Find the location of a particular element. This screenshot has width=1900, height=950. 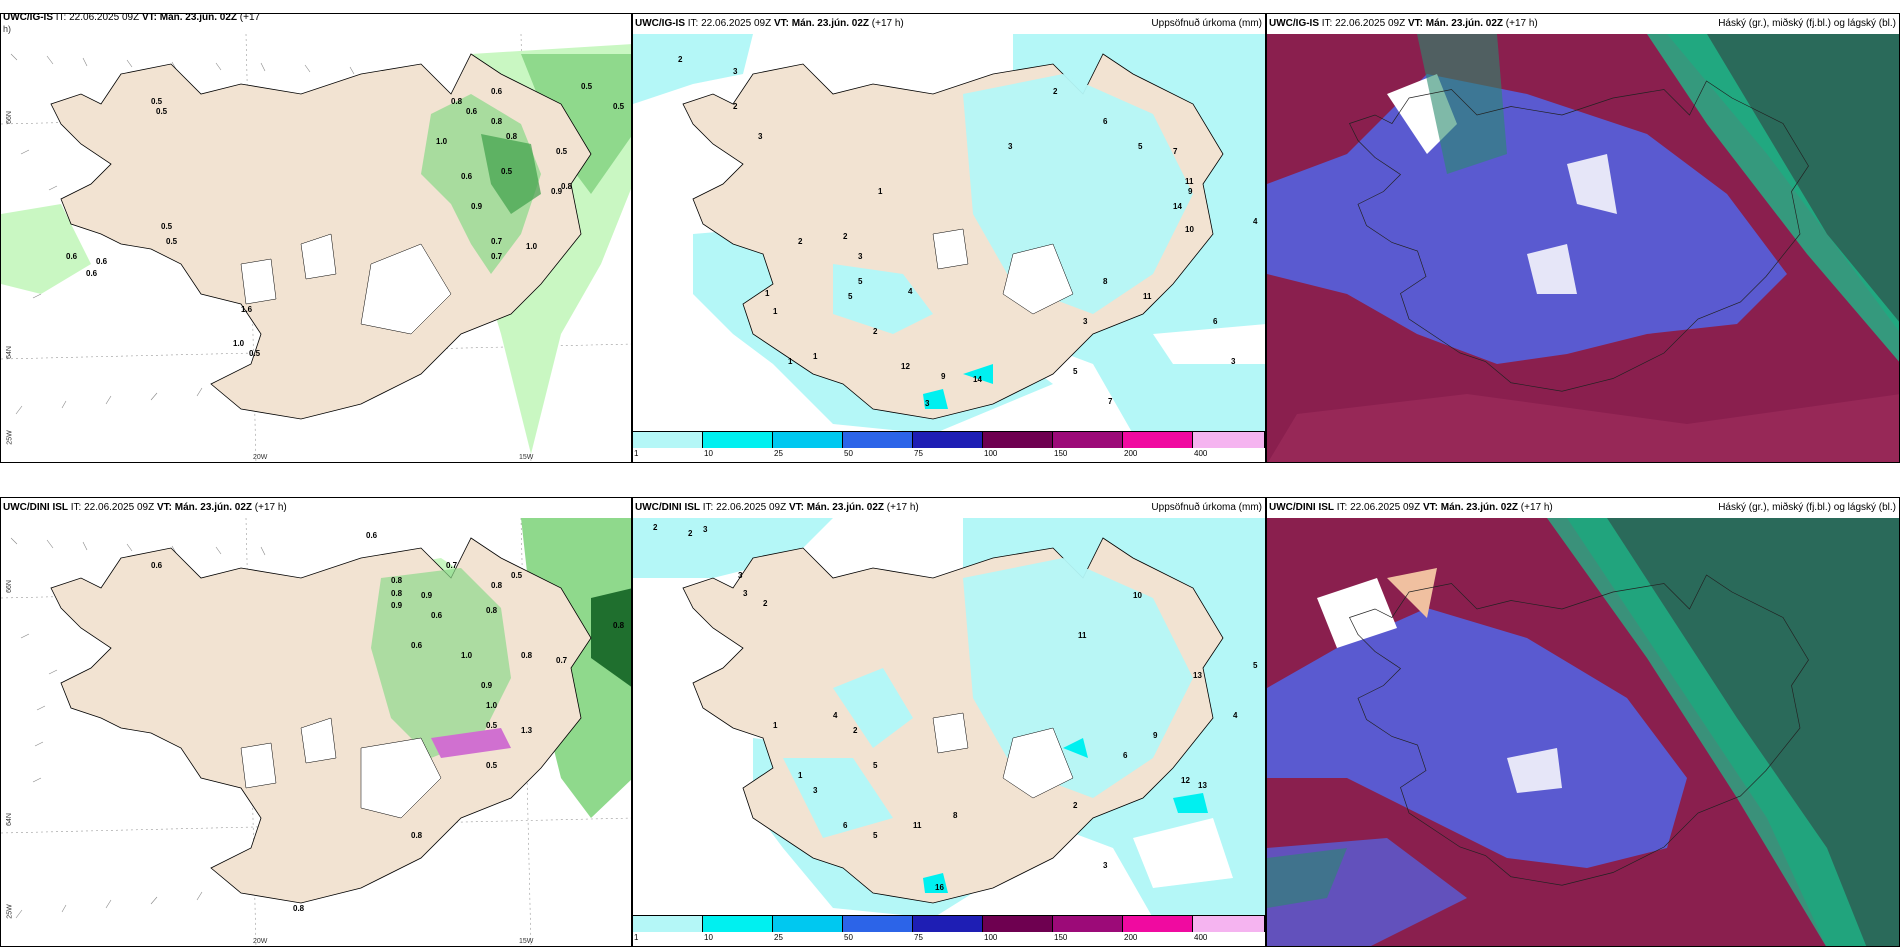

lead-time-cont: h) is located at coordinates (7, 29).